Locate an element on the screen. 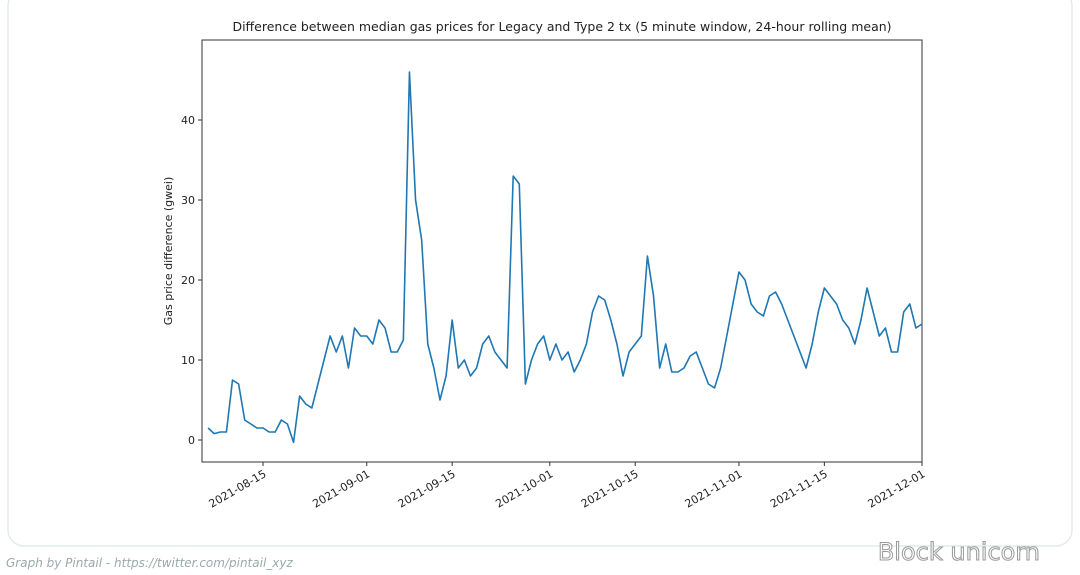 The image size is (1080, 575). y-tick-label: 40 is located at coordinates (188, 120).